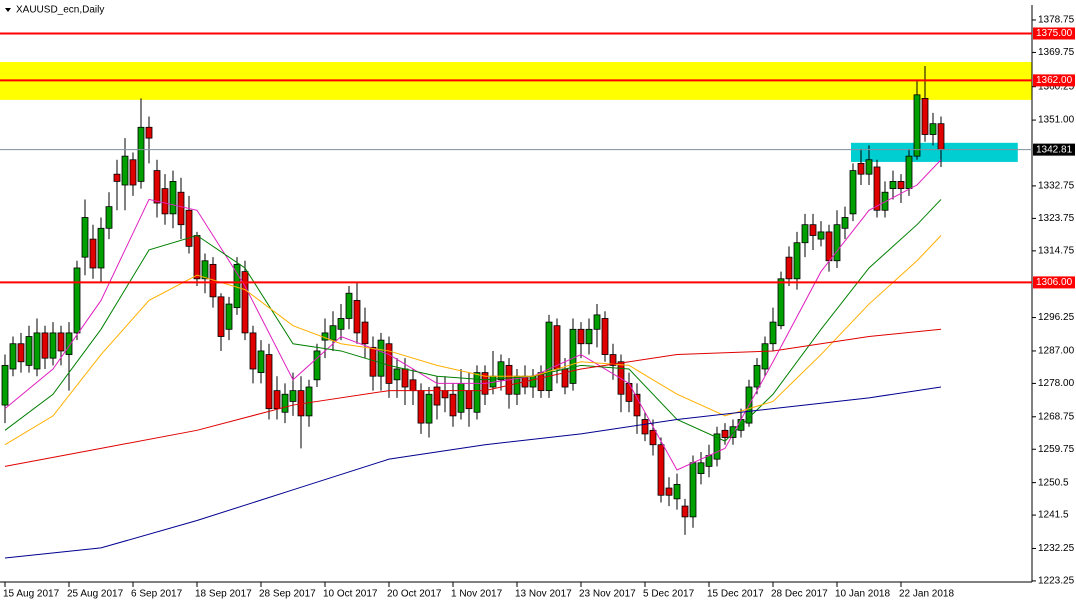 This screenshot has height=606, width=1076. I want to click on x-tick-label: 28 Dec 2017, so click(799, 594).